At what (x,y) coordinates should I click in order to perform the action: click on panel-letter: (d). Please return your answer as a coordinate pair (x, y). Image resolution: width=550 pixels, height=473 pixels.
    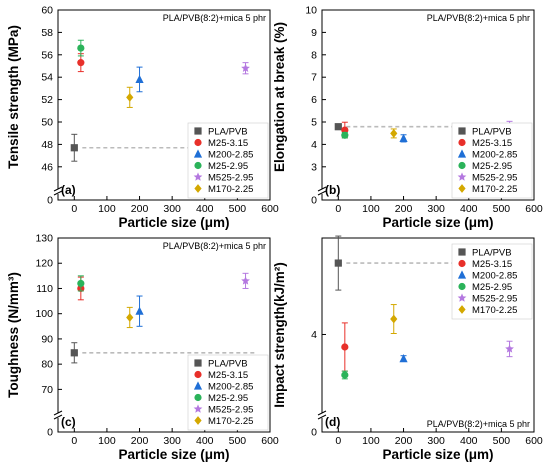
    Looking at the image, I should click on (332, 422).